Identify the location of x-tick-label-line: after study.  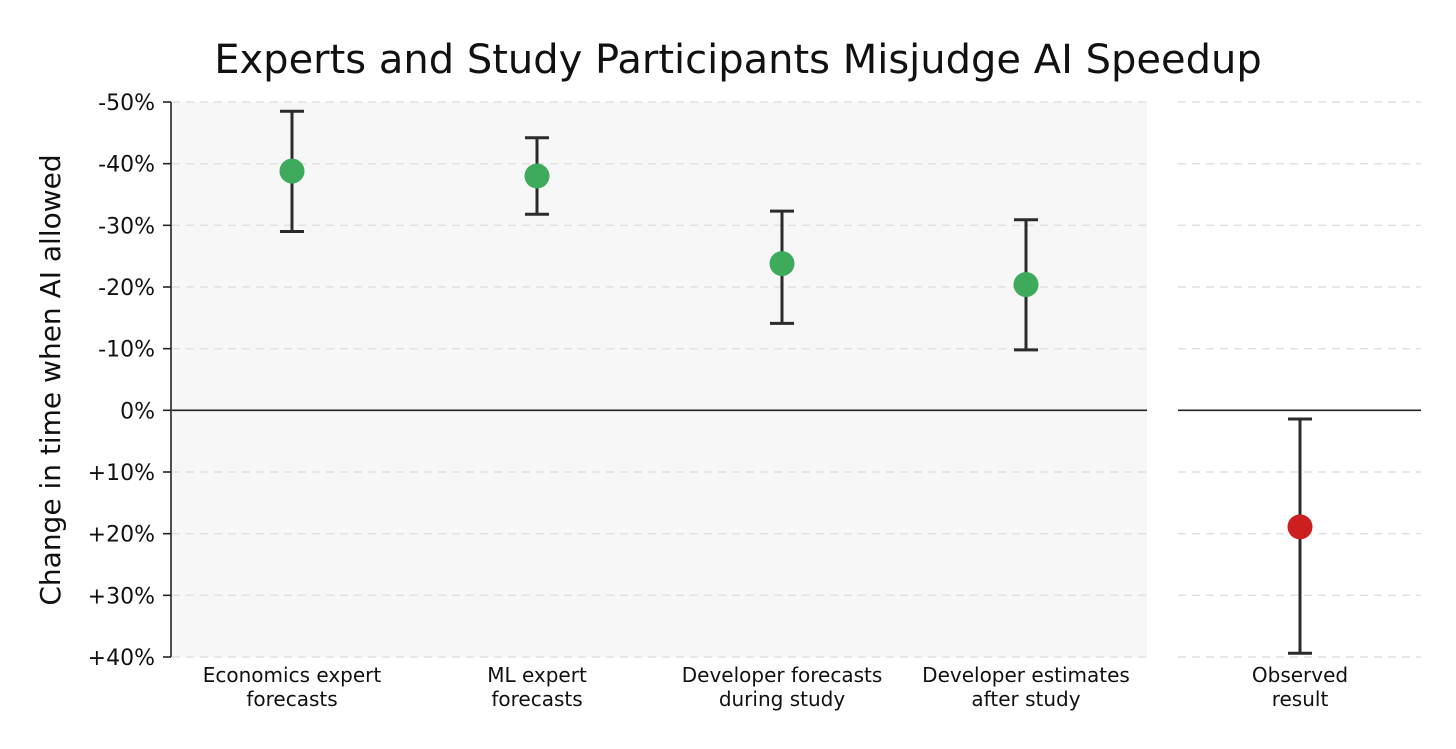
(1025, 699).